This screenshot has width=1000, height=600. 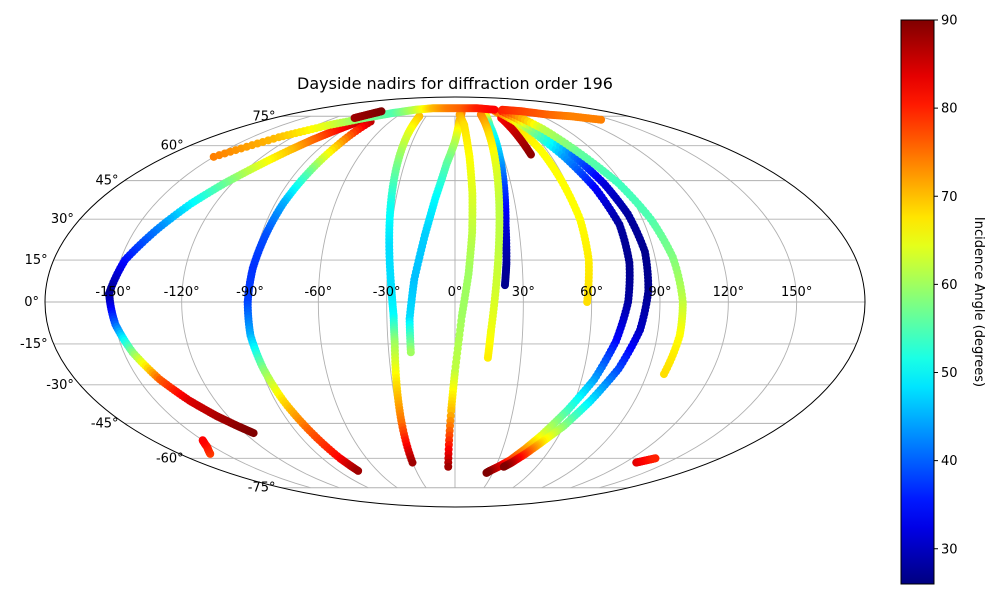 What do you see at coordinates (728, 292) in the screenshot?
I see `longitude-tick-label: 120°` at bounding box center [728, 292].